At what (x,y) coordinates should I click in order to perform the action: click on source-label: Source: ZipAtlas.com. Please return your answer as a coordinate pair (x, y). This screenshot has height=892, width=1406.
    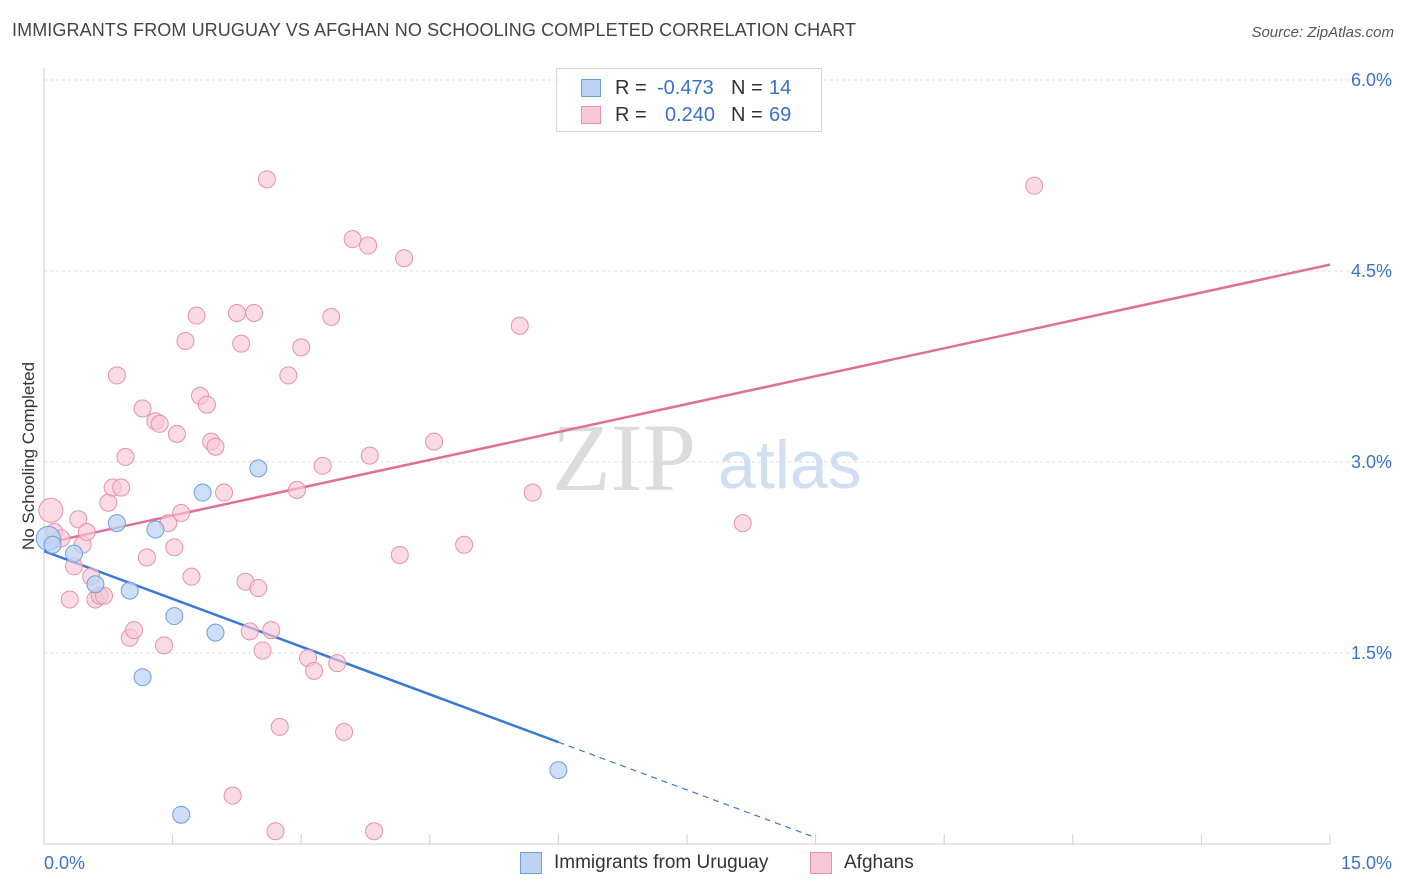
    Looking at the image, I should click on (1322, 32).